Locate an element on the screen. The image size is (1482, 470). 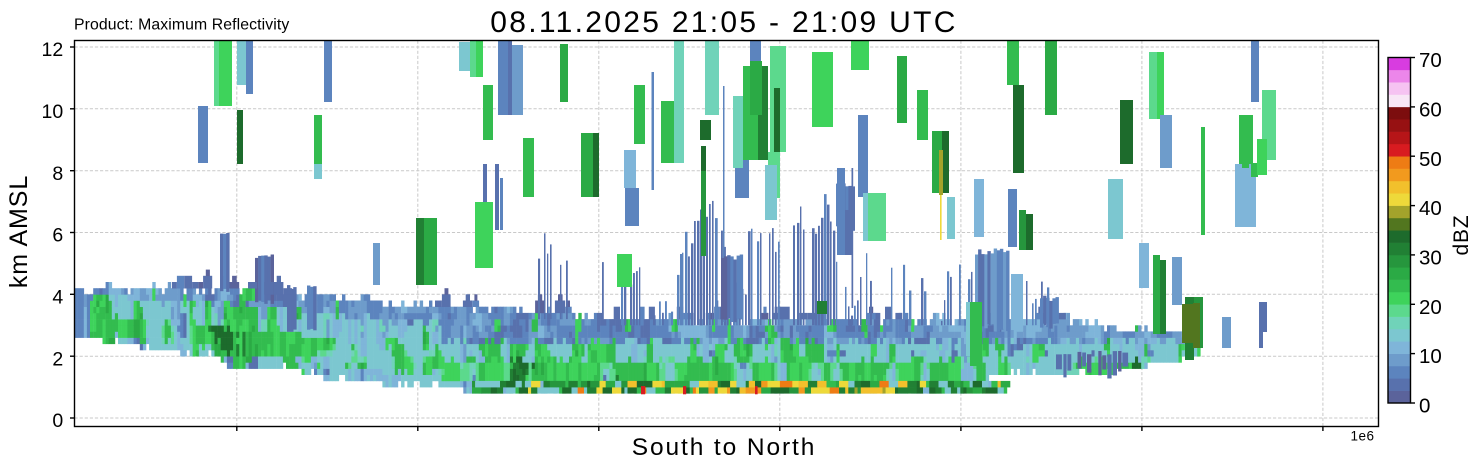
svg-text: 4 is located at coordinates (57, 297).